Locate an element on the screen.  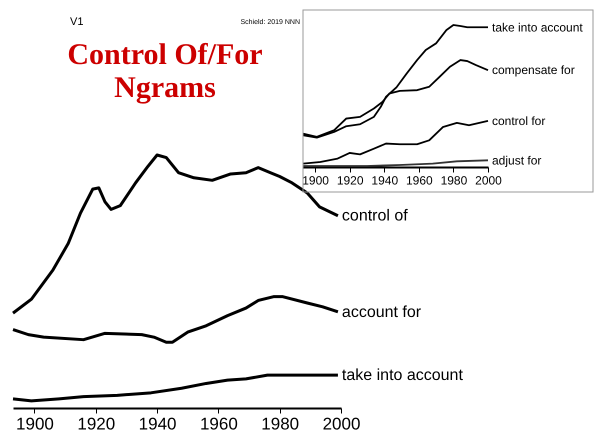
series-label: control for is located at coordinates (519, 121).